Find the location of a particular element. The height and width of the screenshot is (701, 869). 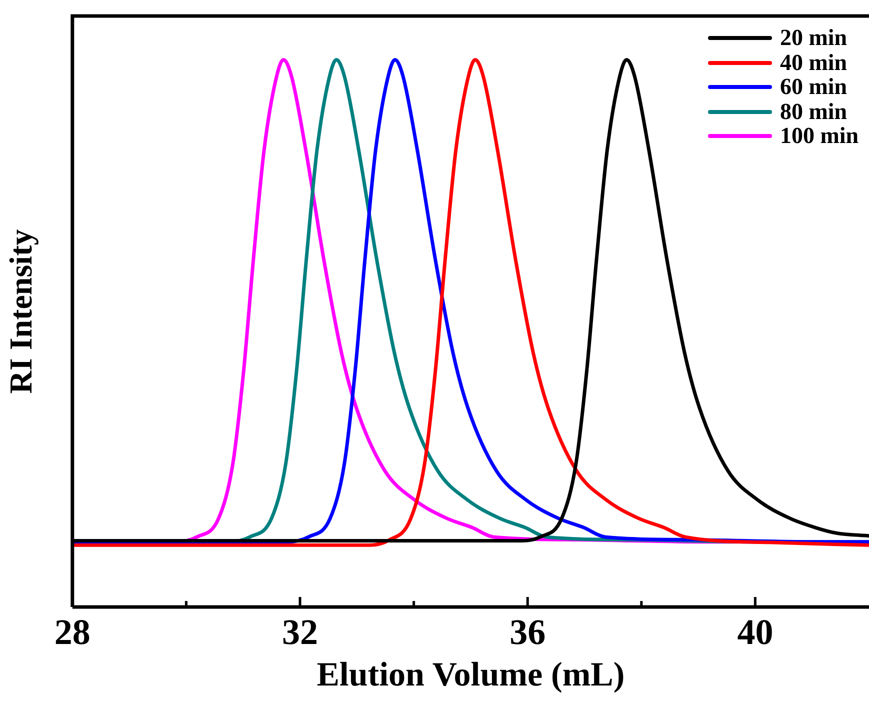

x-axis-title: Elution Volume (mL) is located at coordinates (470, 675).